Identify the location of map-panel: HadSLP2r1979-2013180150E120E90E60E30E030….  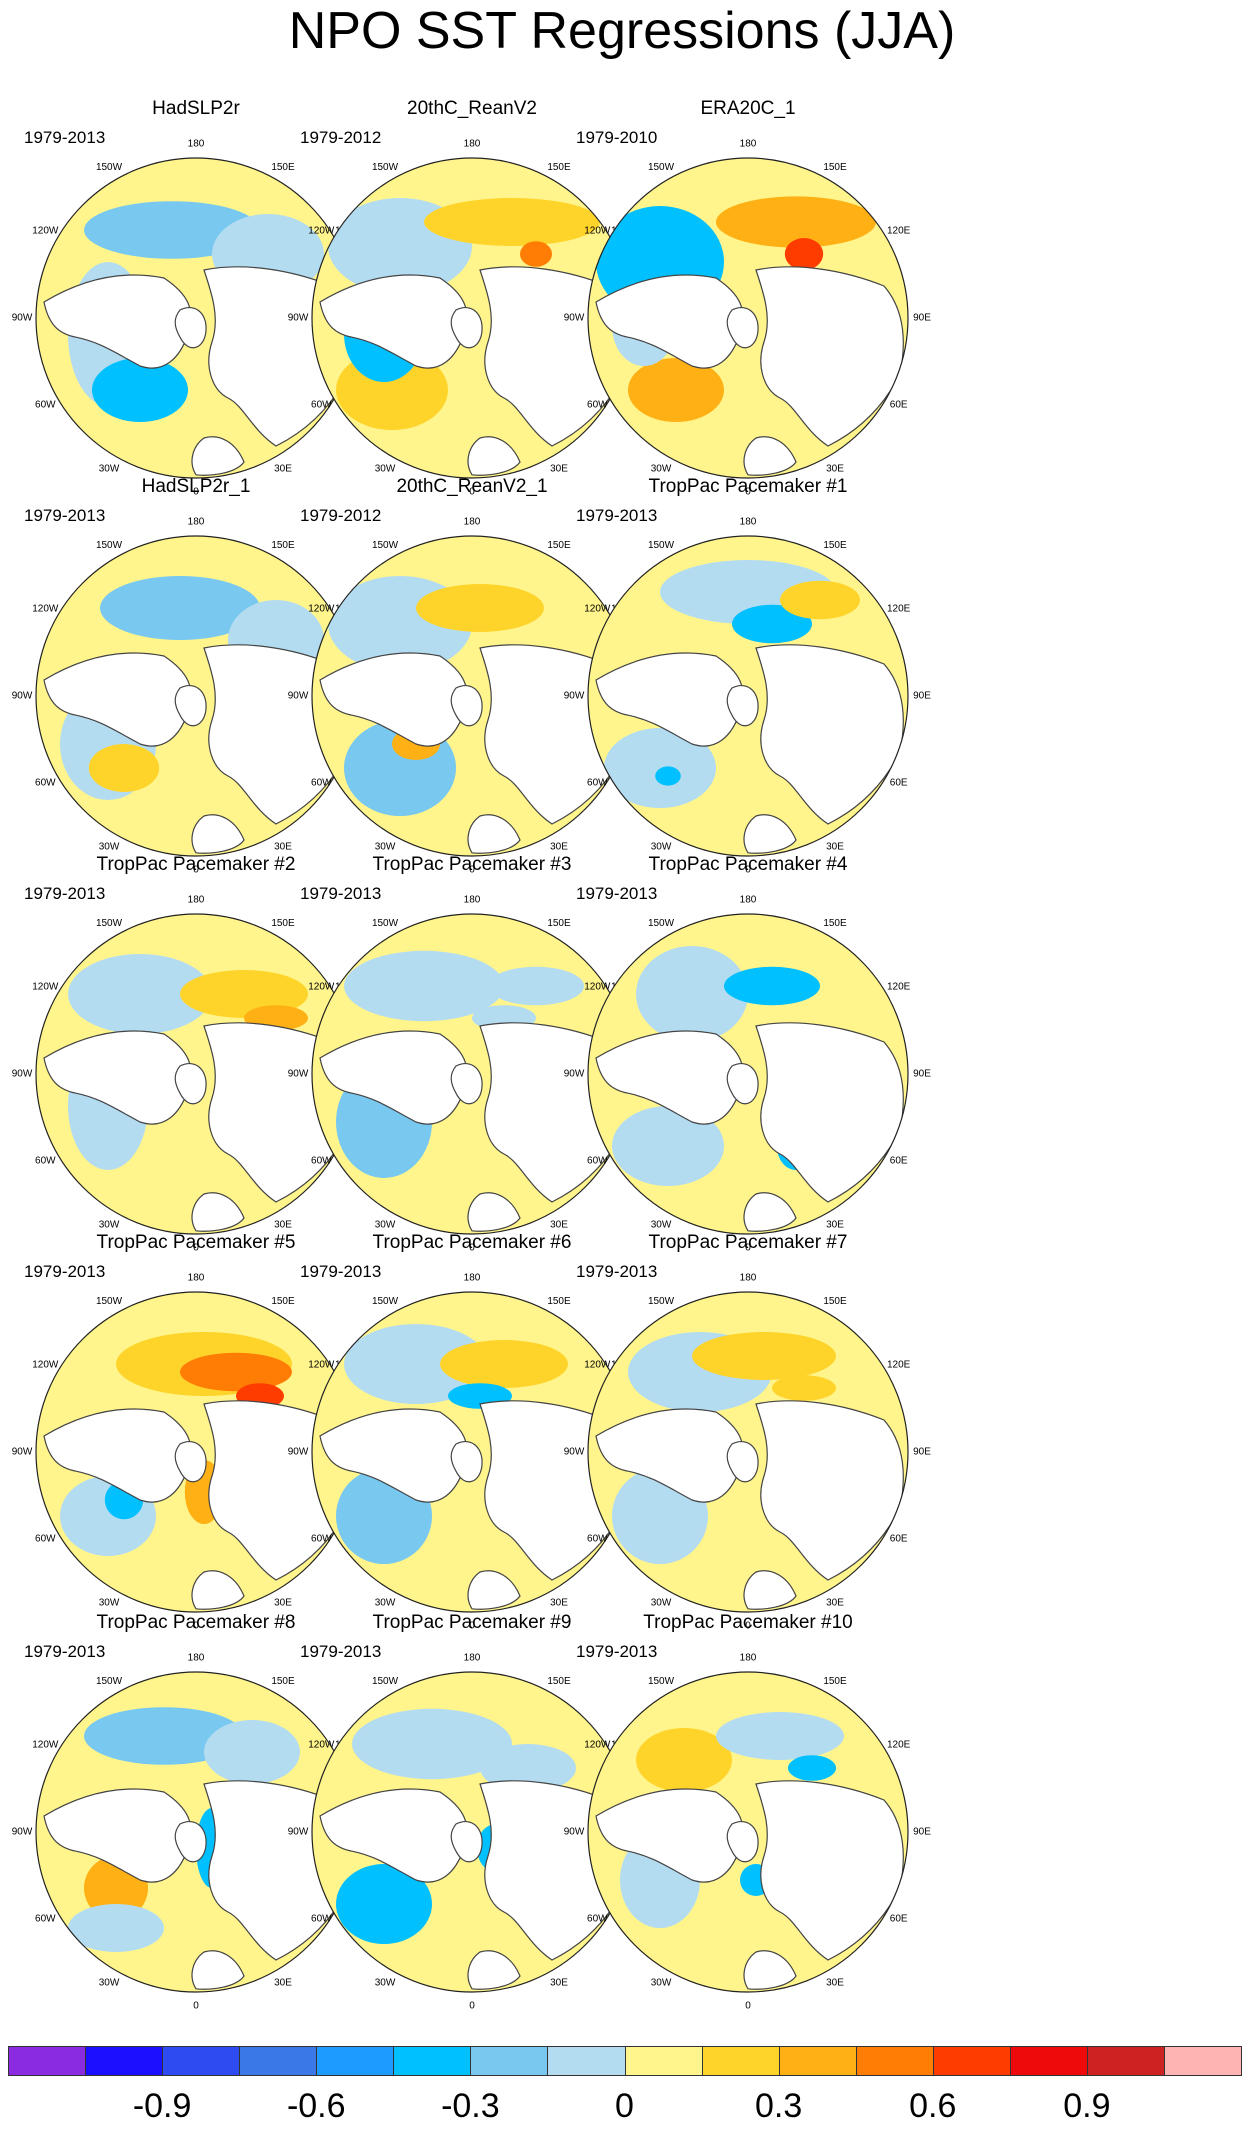
(196, 298).